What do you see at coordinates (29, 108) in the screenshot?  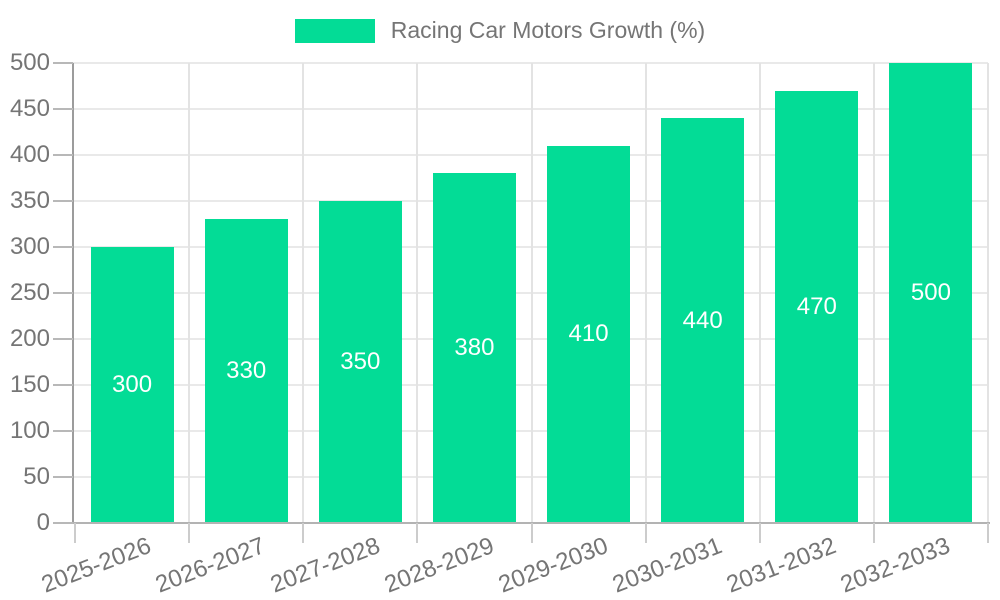 I see `y-axis-label: 450` at bounding box center [29, 108].